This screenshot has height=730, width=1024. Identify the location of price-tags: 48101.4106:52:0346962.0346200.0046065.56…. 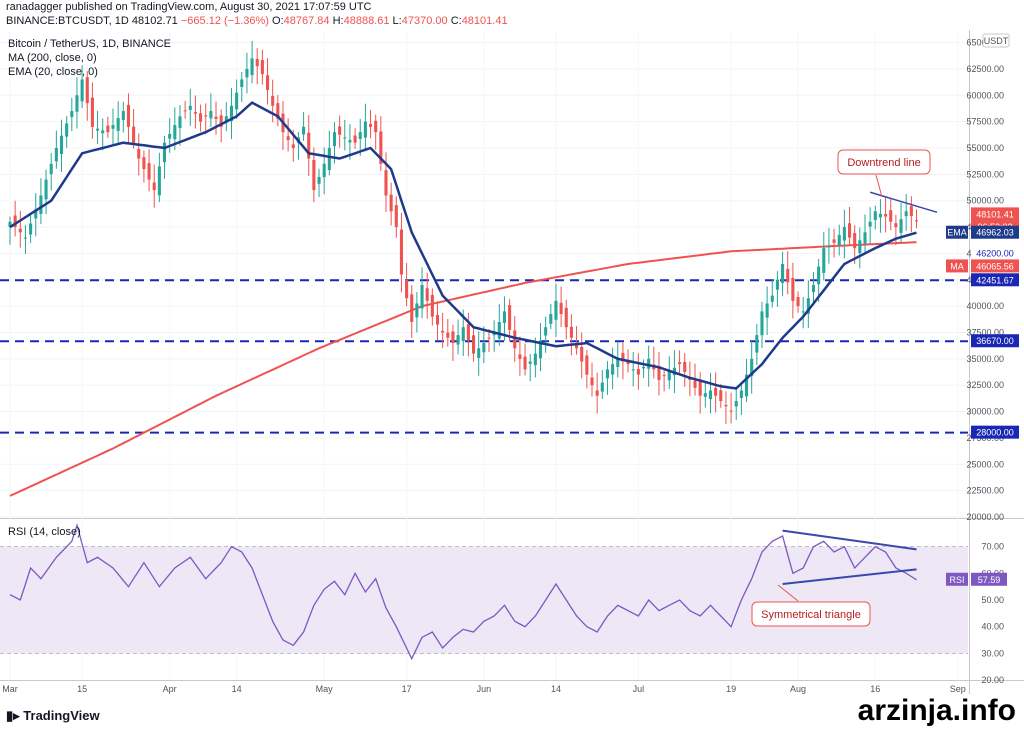
(982, 396).